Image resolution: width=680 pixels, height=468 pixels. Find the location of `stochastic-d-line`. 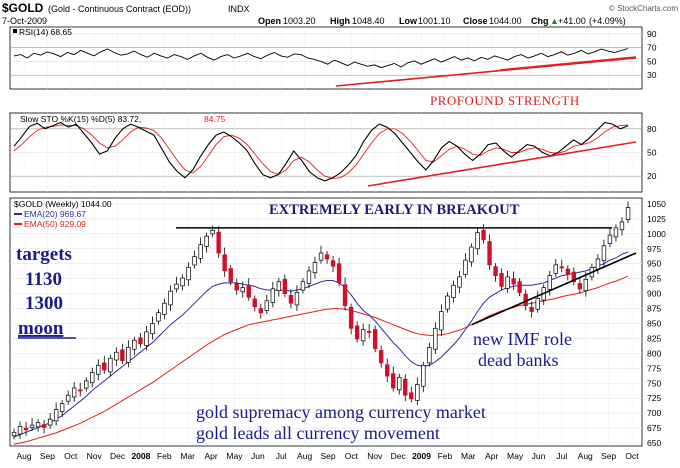

stochastic-d-line is located at coordinates (321, 152).